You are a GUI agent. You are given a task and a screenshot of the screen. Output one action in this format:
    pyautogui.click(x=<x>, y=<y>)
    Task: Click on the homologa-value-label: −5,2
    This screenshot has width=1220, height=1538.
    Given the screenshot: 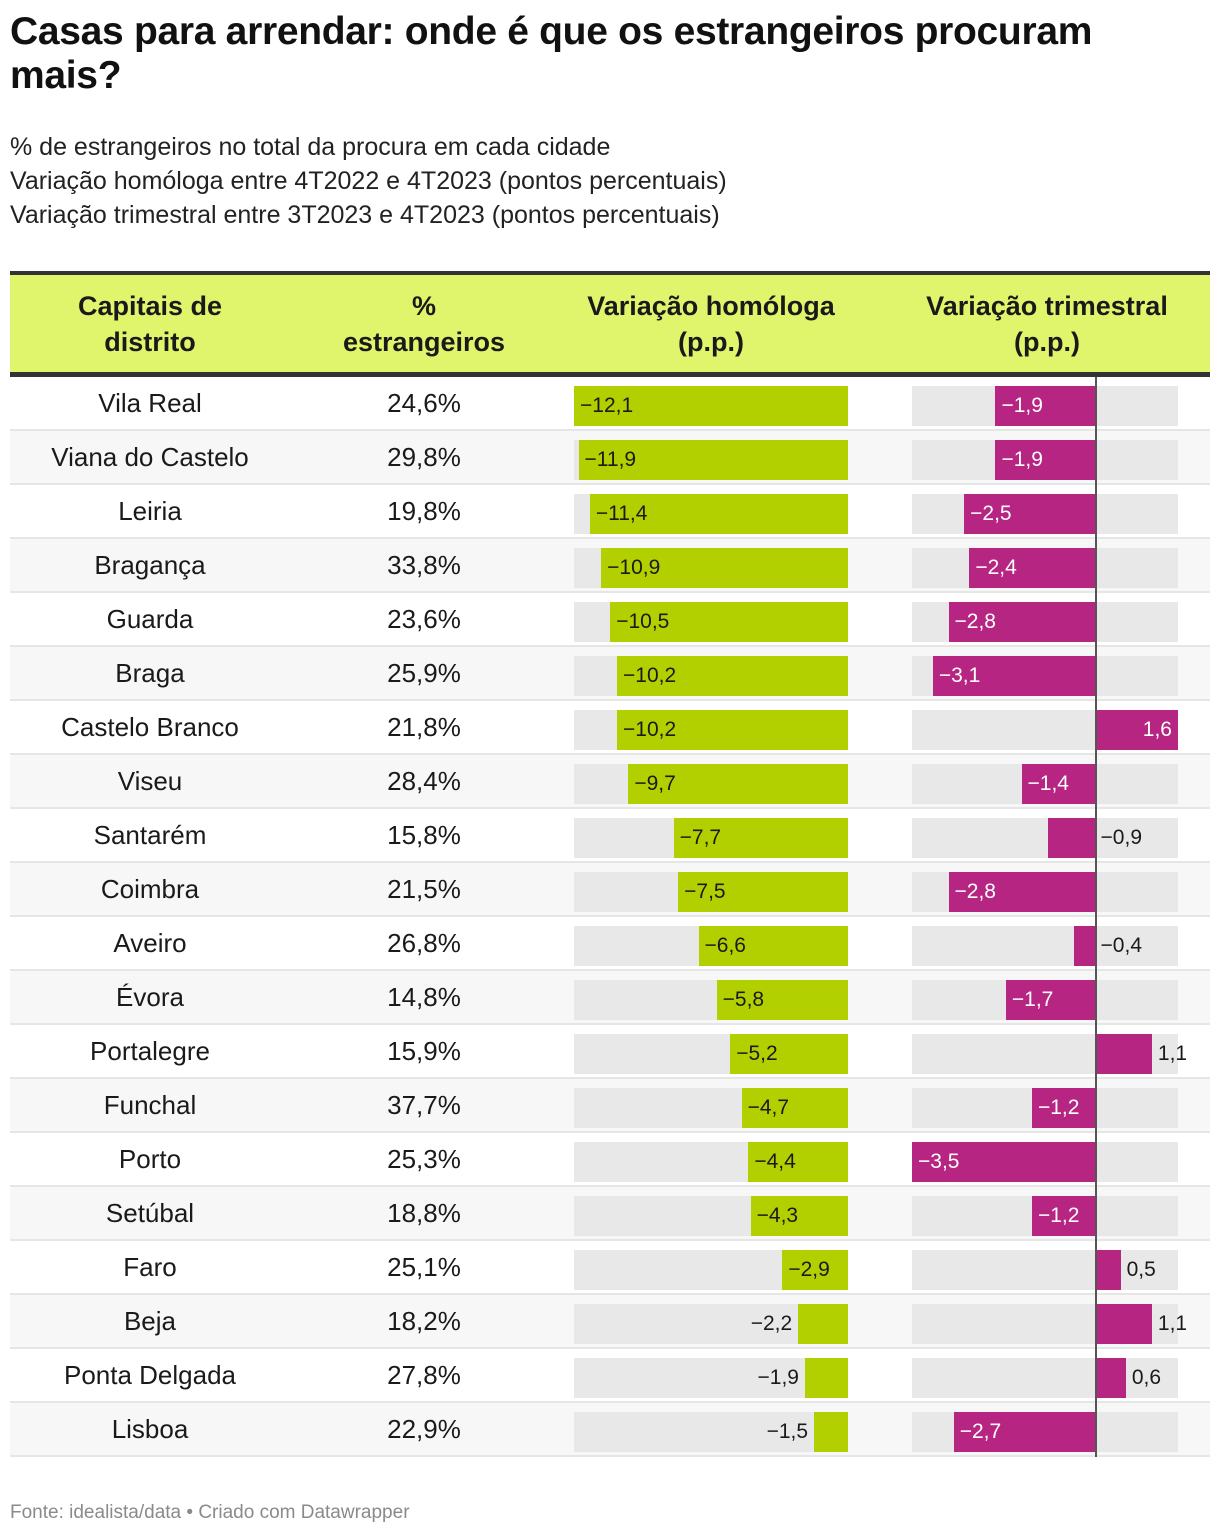 What is the action you would take?
    pyautogui.click(x=757, y=1053)
    